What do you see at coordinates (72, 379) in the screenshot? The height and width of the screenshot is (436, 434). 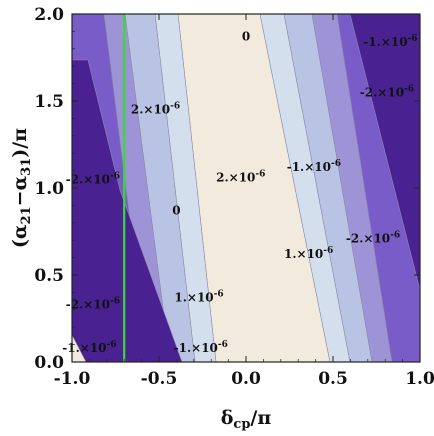 I see `x-tick-label: -1.0` at bounding box center [72, 379].